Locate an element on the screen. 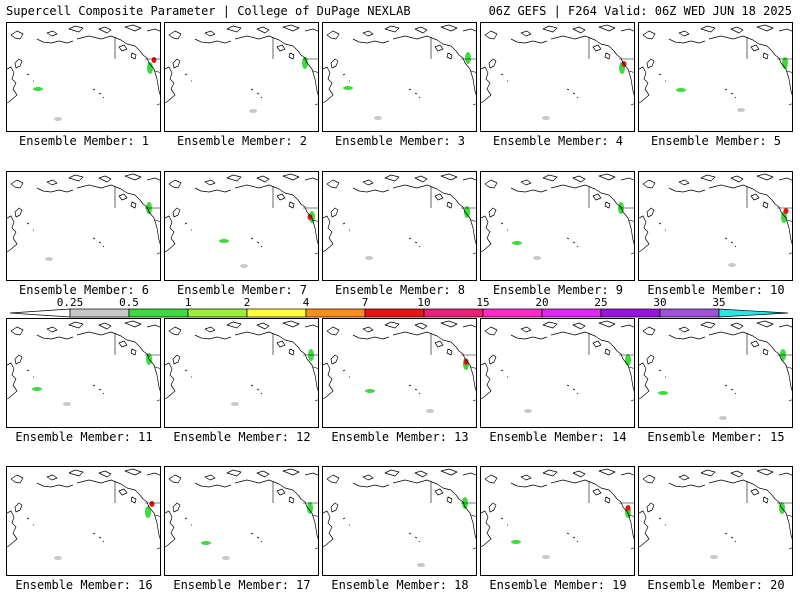  member-label-16: Ensemble Member: 16 is located at coordinates (84, 585).